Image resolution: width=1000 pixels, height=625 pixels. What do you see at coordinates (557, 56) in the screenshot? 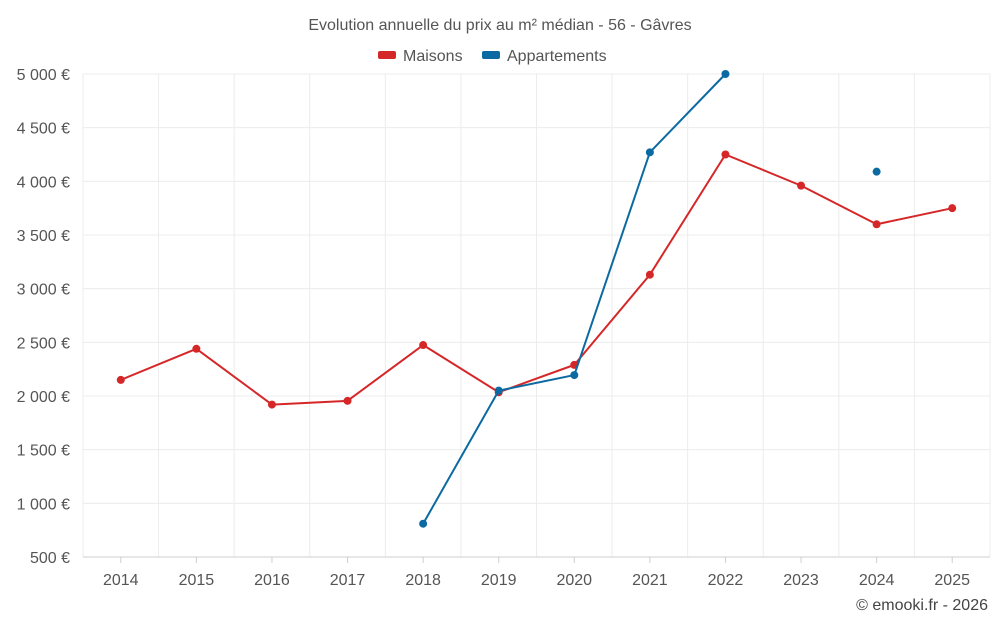
I see `legend-label-appartements: Appartements` at bounding box center [557, 56].